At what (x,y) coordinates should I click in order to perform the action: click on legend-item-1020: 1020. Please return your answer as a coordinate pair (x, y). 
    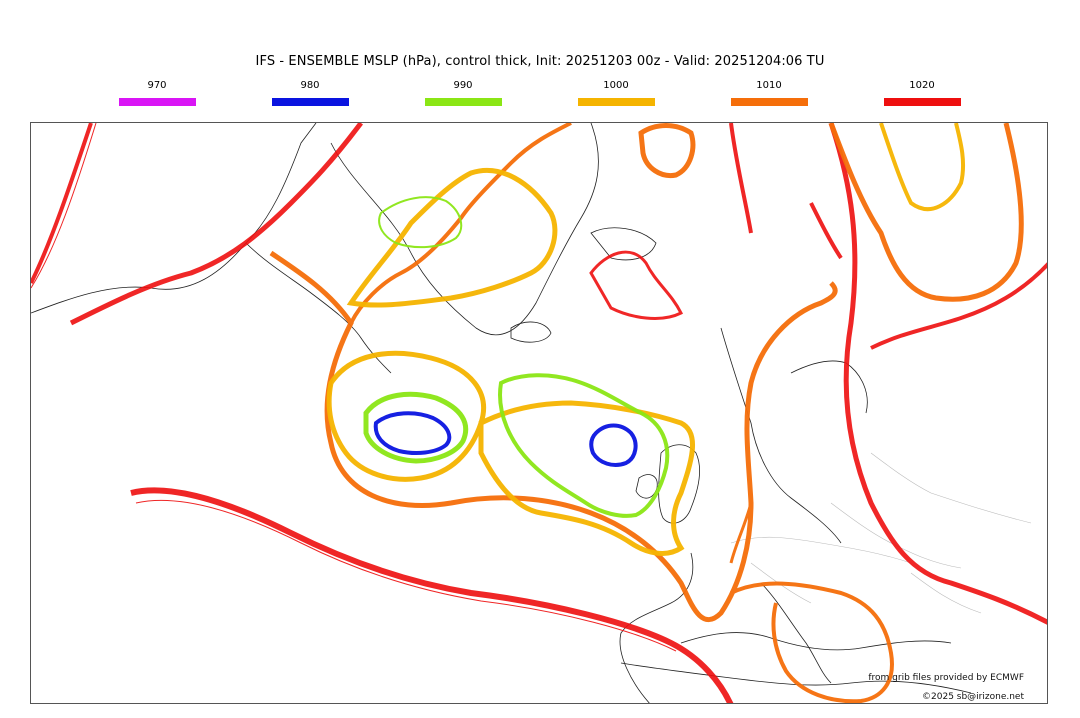
    Looking at the image, I should click on (922, 93).